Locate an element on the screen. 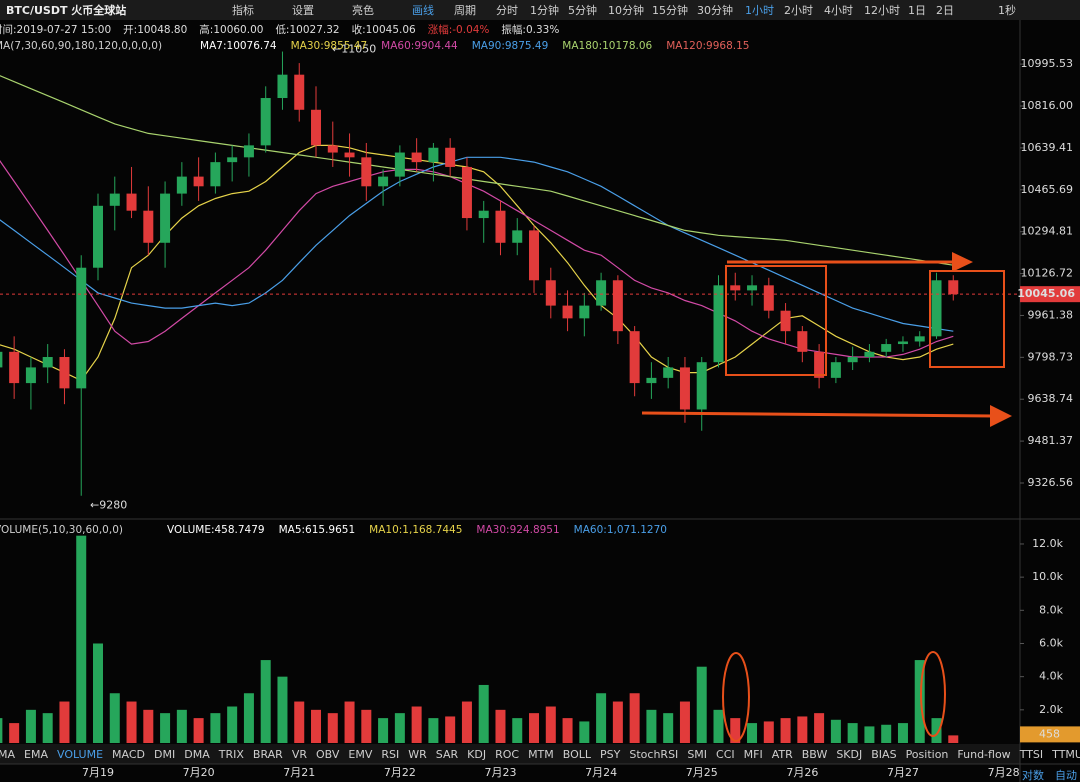 The height and width of the screenshot is (782, 1080). indicator-tab: PSY is located at coordinates (610, 754).